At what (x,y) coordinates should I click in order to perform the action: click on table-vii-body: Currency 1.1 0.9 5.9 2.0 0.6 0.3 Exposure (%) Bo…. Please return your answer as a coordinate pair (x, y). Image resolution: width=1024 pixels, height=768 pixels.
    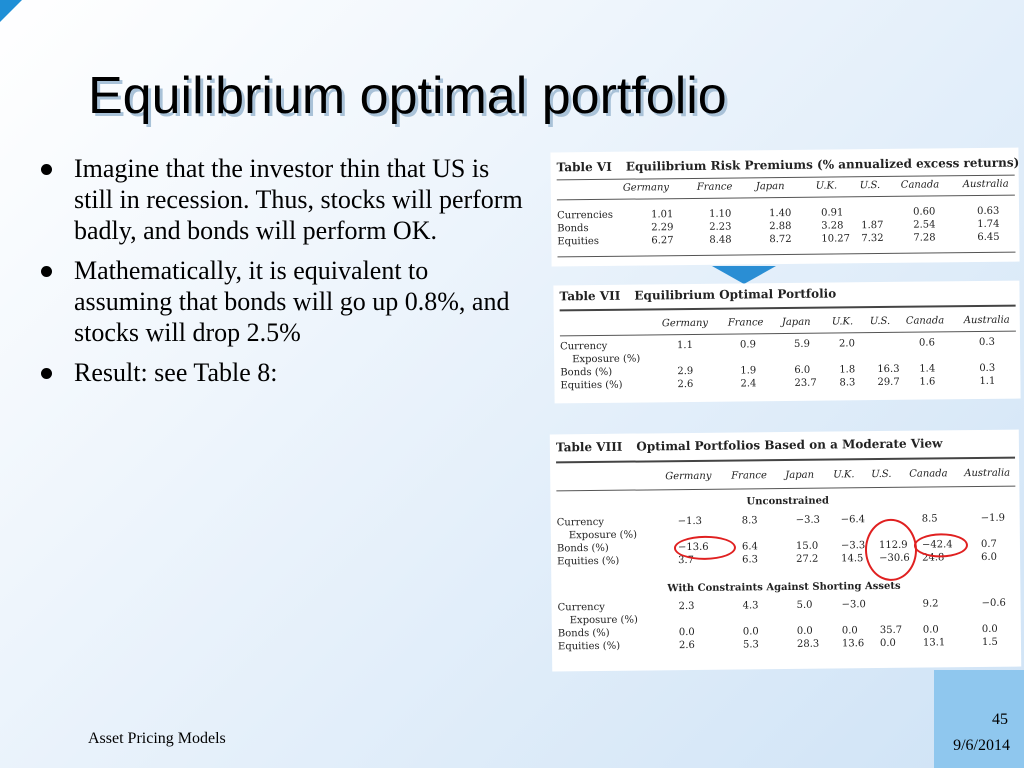
    Looking at the image, I should click on (786, 336).